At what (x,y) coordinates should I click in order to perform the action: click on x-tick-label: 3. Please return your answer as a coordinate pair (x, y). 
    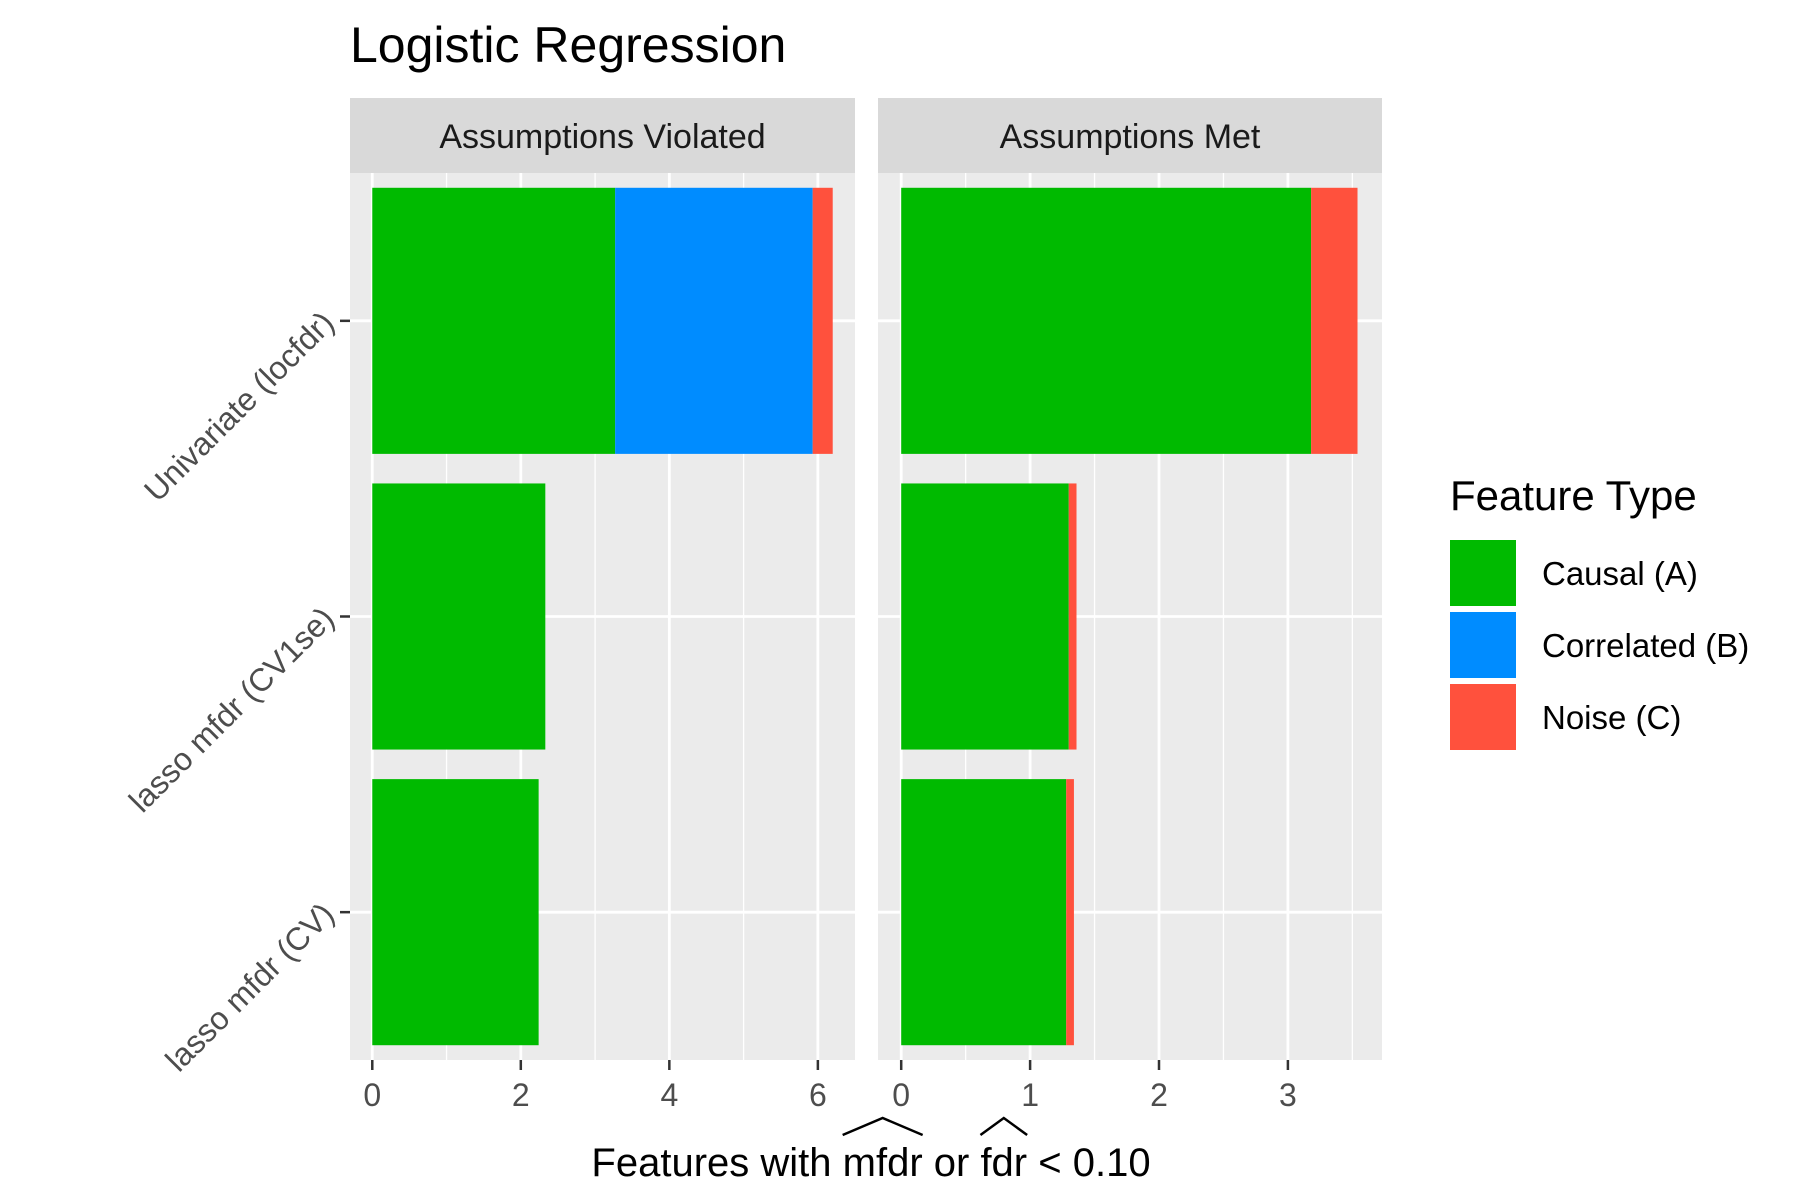
    Looking at the image, I should click on (1288, 1095).